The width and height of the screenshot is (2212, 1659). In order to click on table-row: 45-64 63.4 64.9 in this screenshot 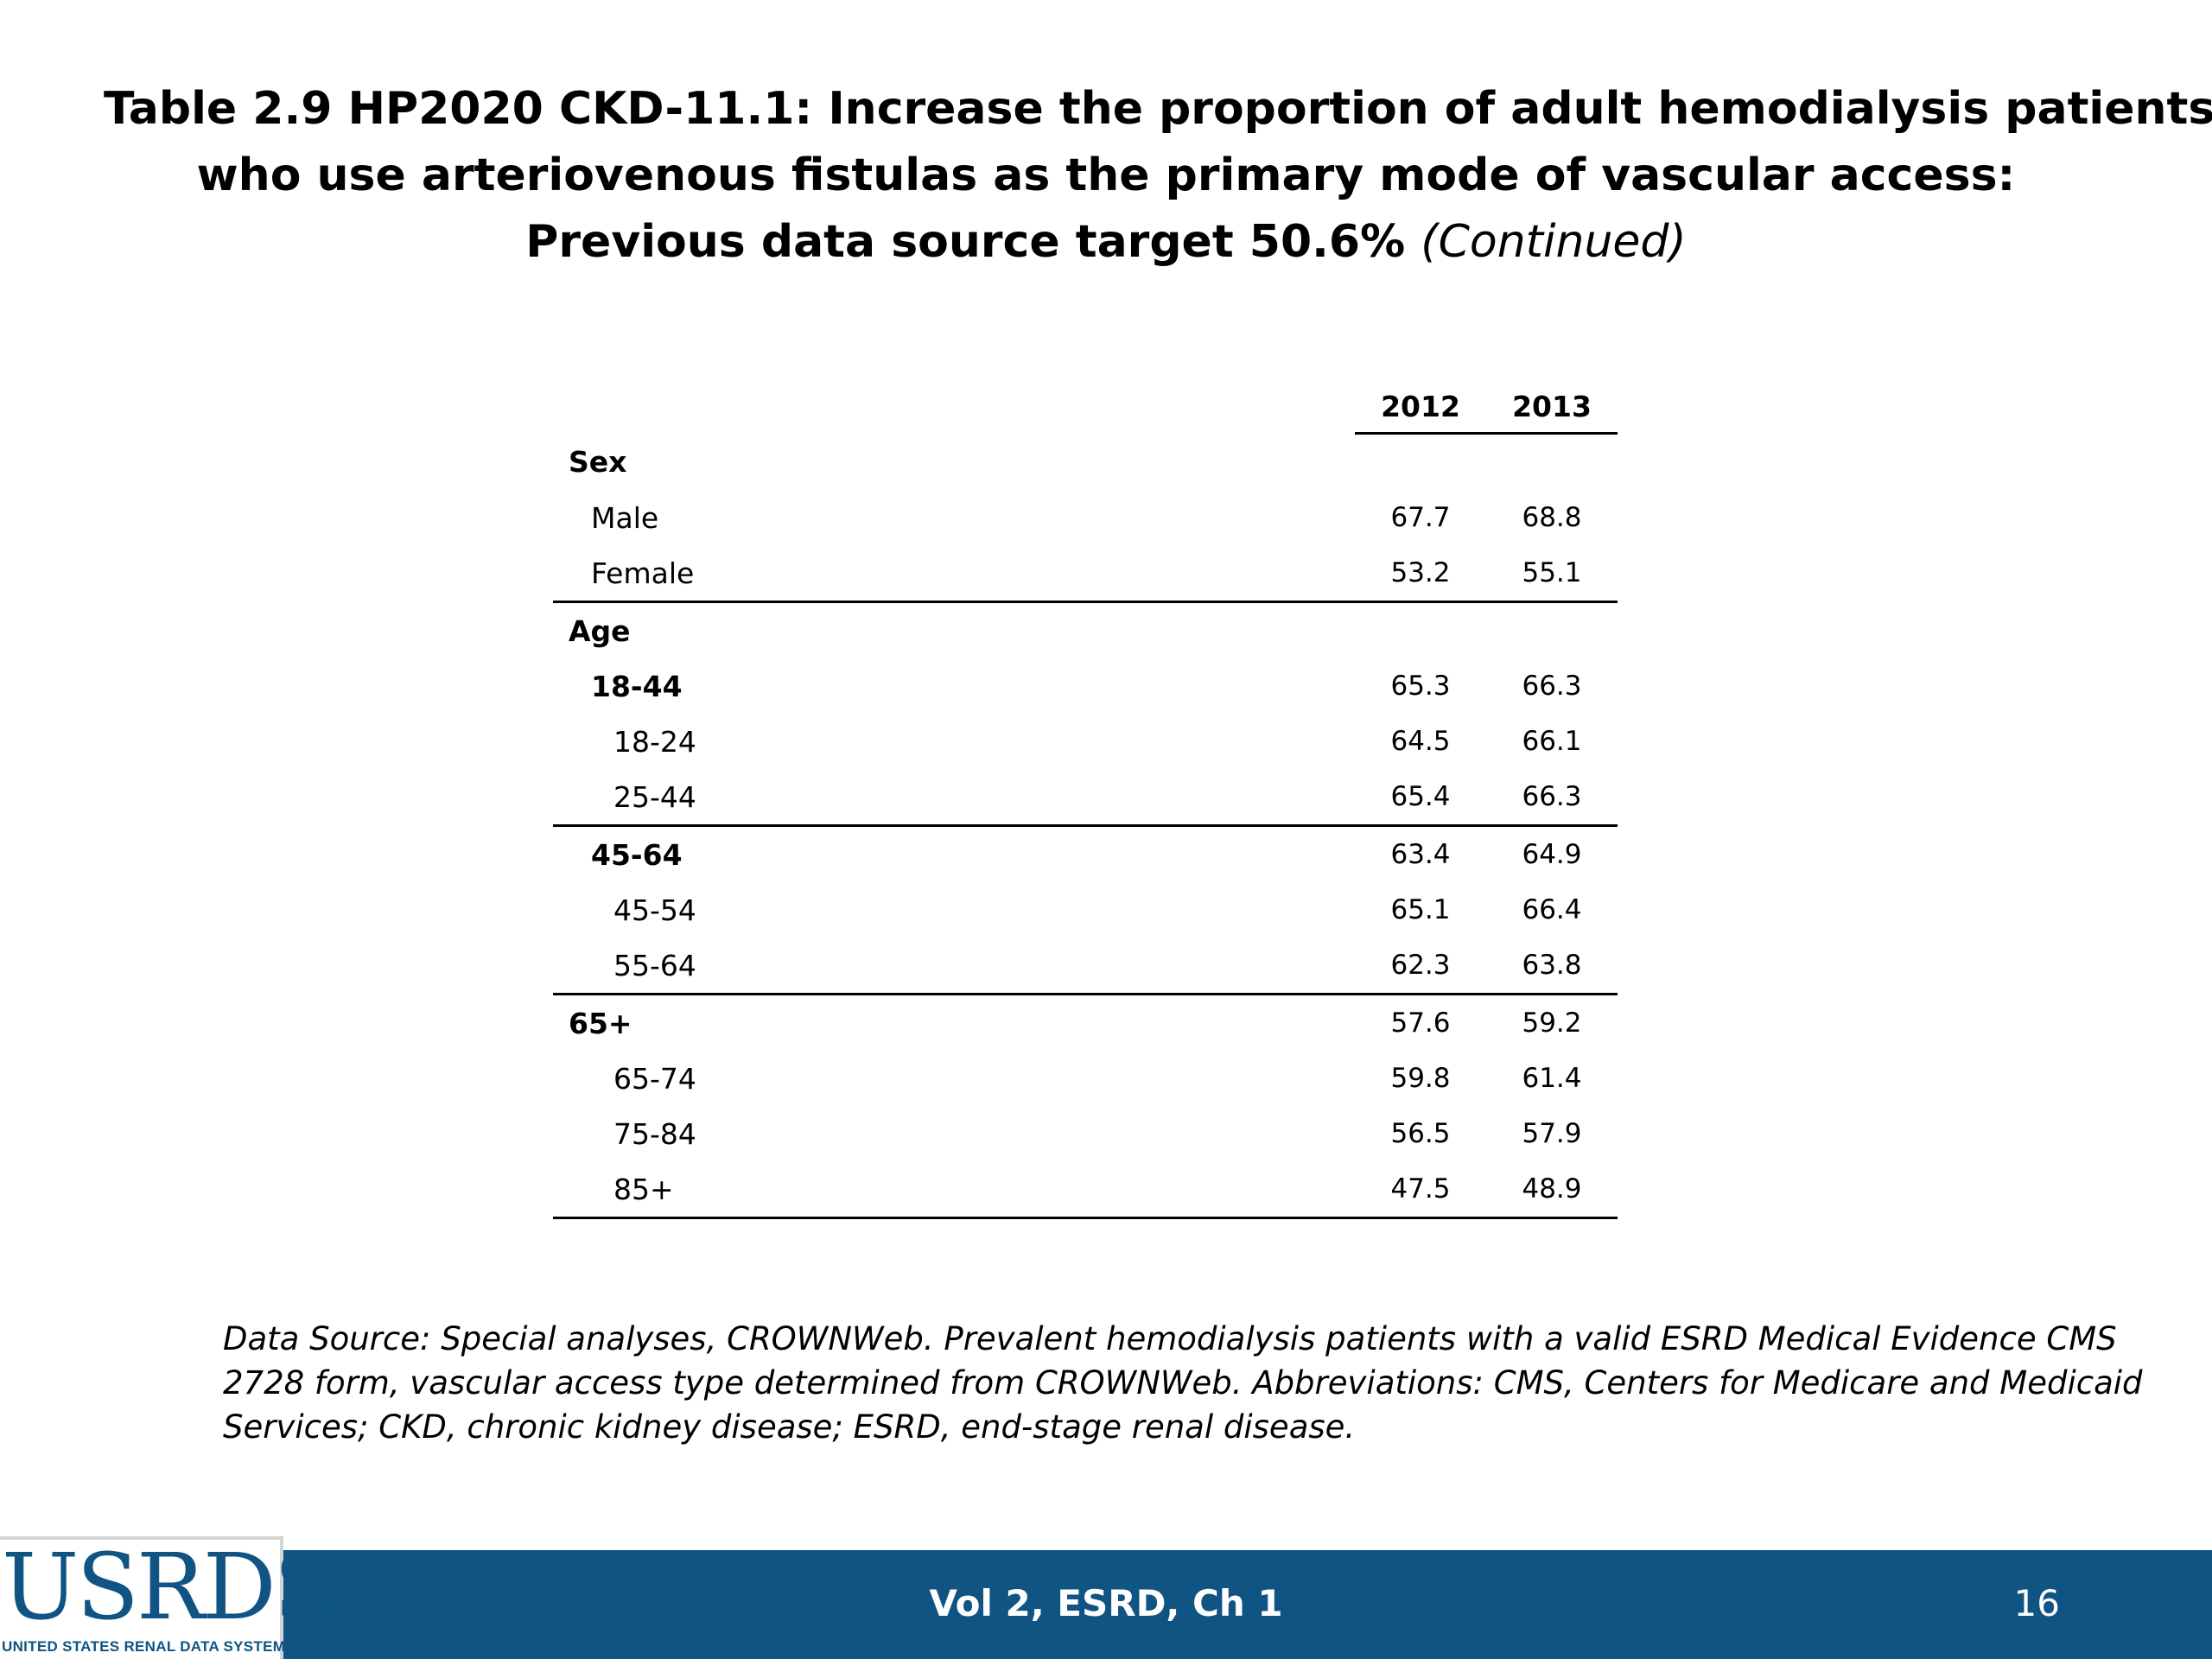, I will do `click(1085, 854)`.